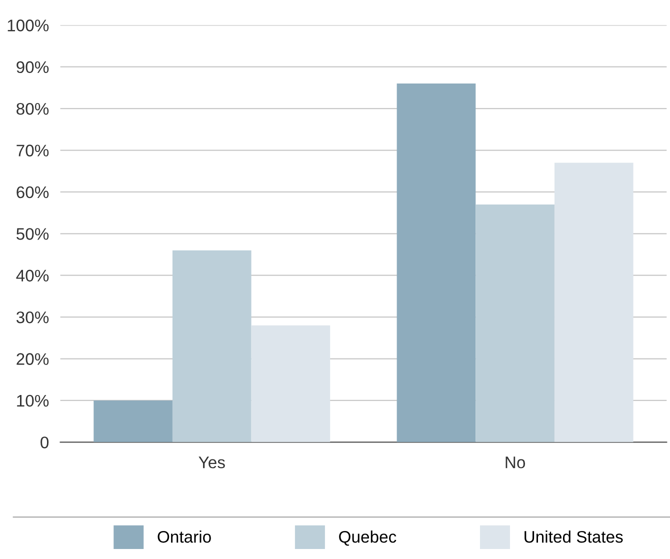  What do you see at coordinates (32, 317) in the screenshot?
I see `y-tick-label: 30%` at bounding box center [32, 317].